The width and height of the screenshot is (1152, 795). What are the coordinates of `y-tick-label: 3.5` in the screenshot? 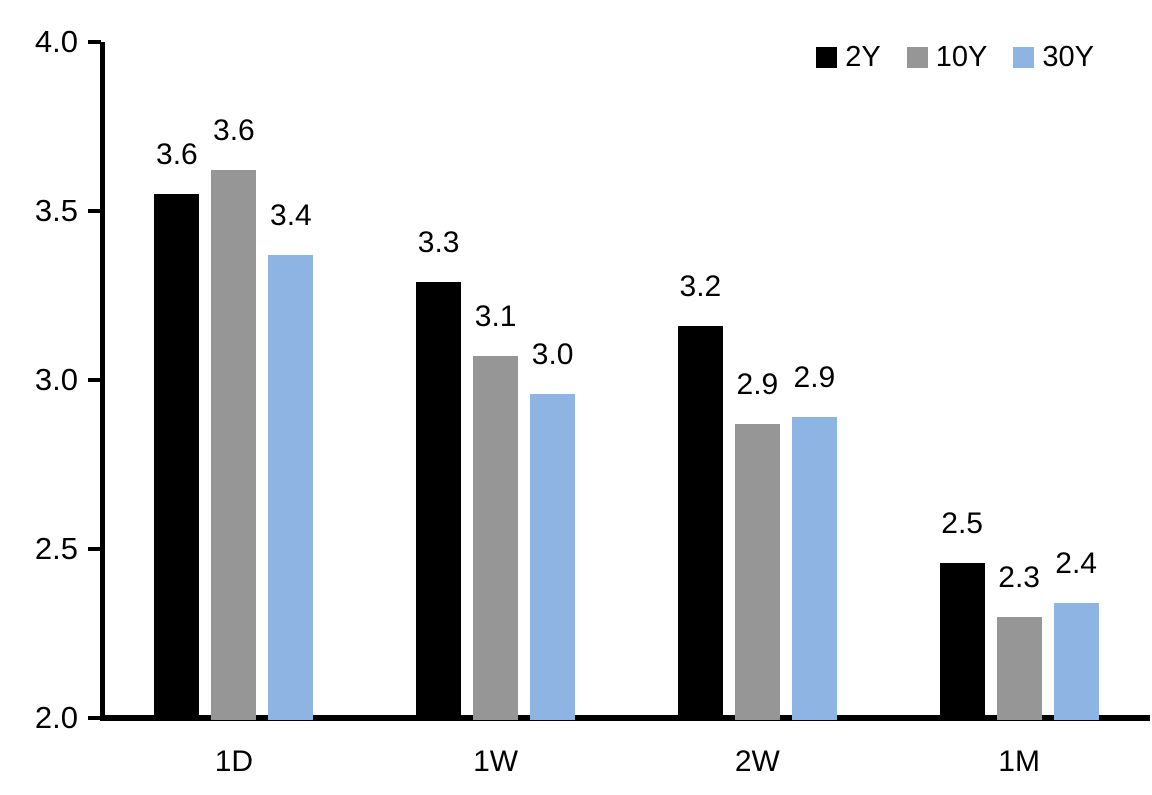 It's located at (56, 210).